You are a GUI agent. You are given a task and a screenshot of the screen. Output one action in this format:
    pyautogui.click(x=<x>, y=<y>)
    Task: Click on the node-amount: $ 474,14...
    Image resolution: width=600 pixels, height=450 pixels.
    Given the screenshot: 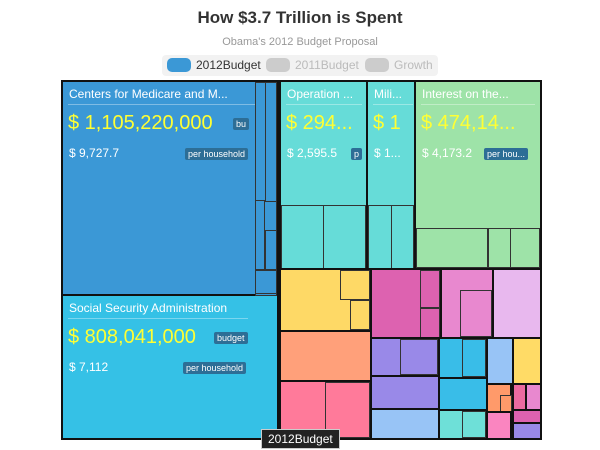 What is the action you would take?
    pyautogui.click(x=468, y=123)
    